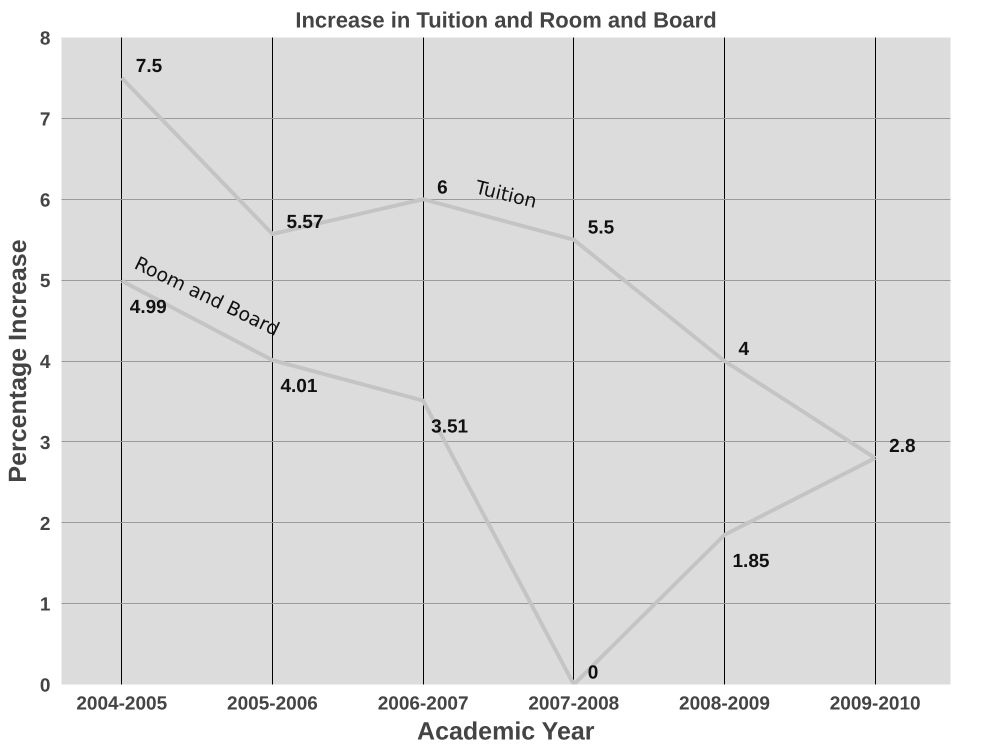 The height and width of the screenshot is (752, 994). What do you see at coordinates (601, 228) in the screenshot?
I see `data-label: 5.5` at bounding box center [601, 228].